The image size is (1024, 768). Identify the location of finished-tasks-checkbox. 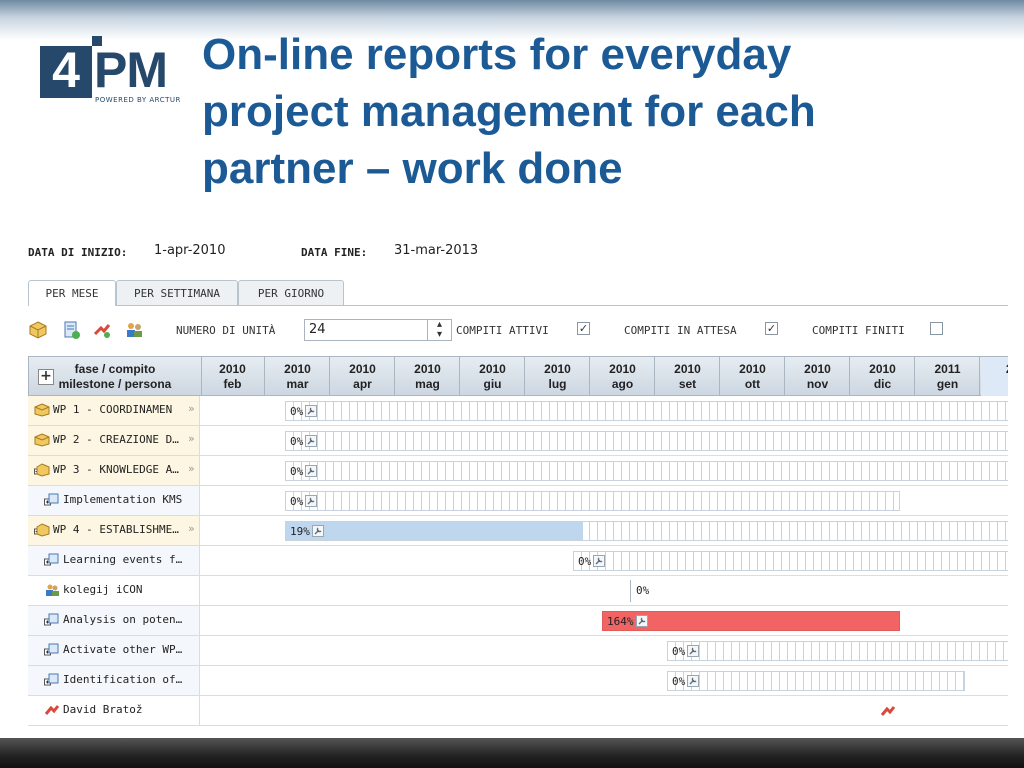
(936, 328).